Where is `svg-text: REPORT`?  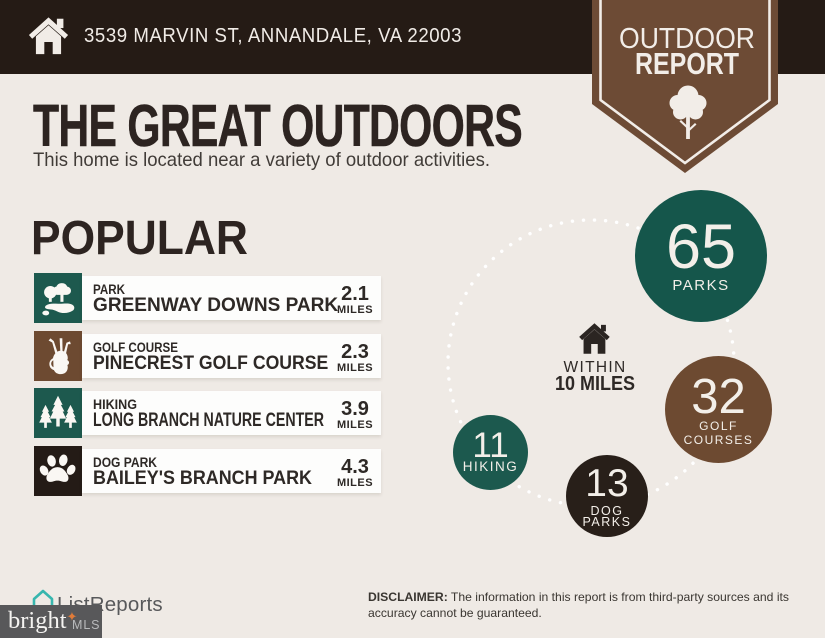 svg-text: REPORT is located at coordinates (687, 63).